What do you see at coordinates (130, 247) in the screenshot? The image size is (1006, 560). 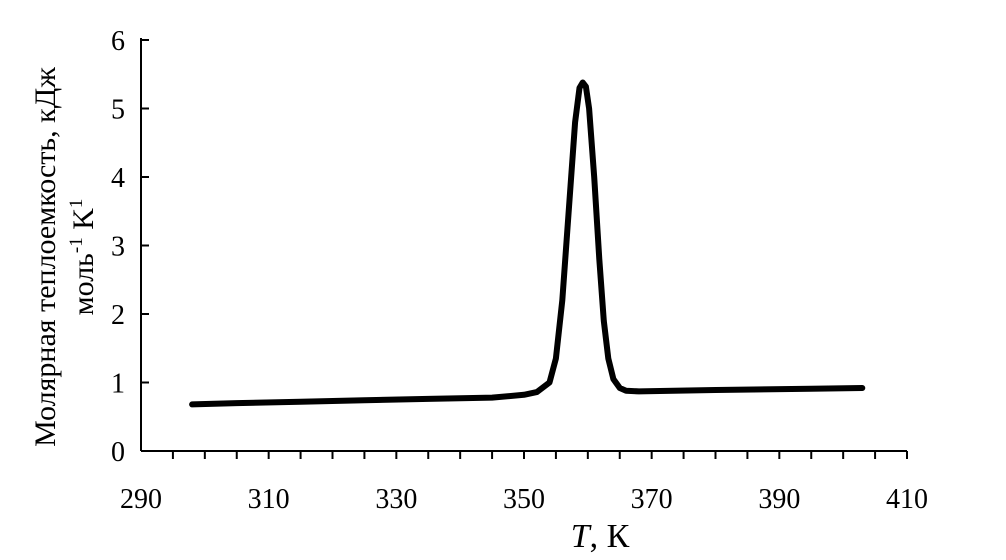 I see `y-ticks: 0 1 2 3 4 5 6` at bounding box center [130, 247].